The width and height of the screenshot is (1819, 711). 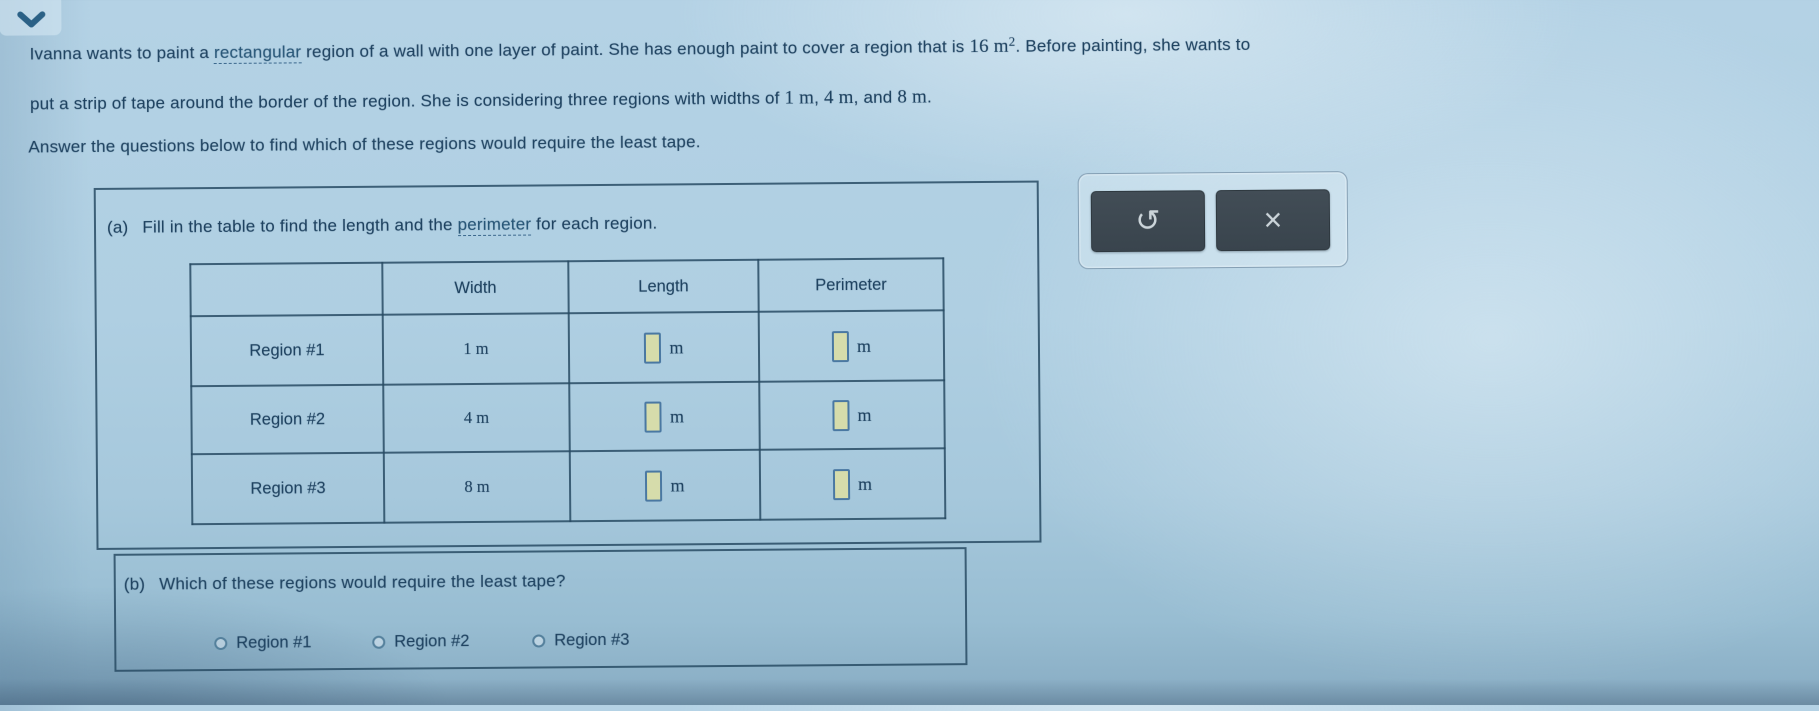 I want to click on radio-option-region-2: Region #2, so click(x=421, y=642).